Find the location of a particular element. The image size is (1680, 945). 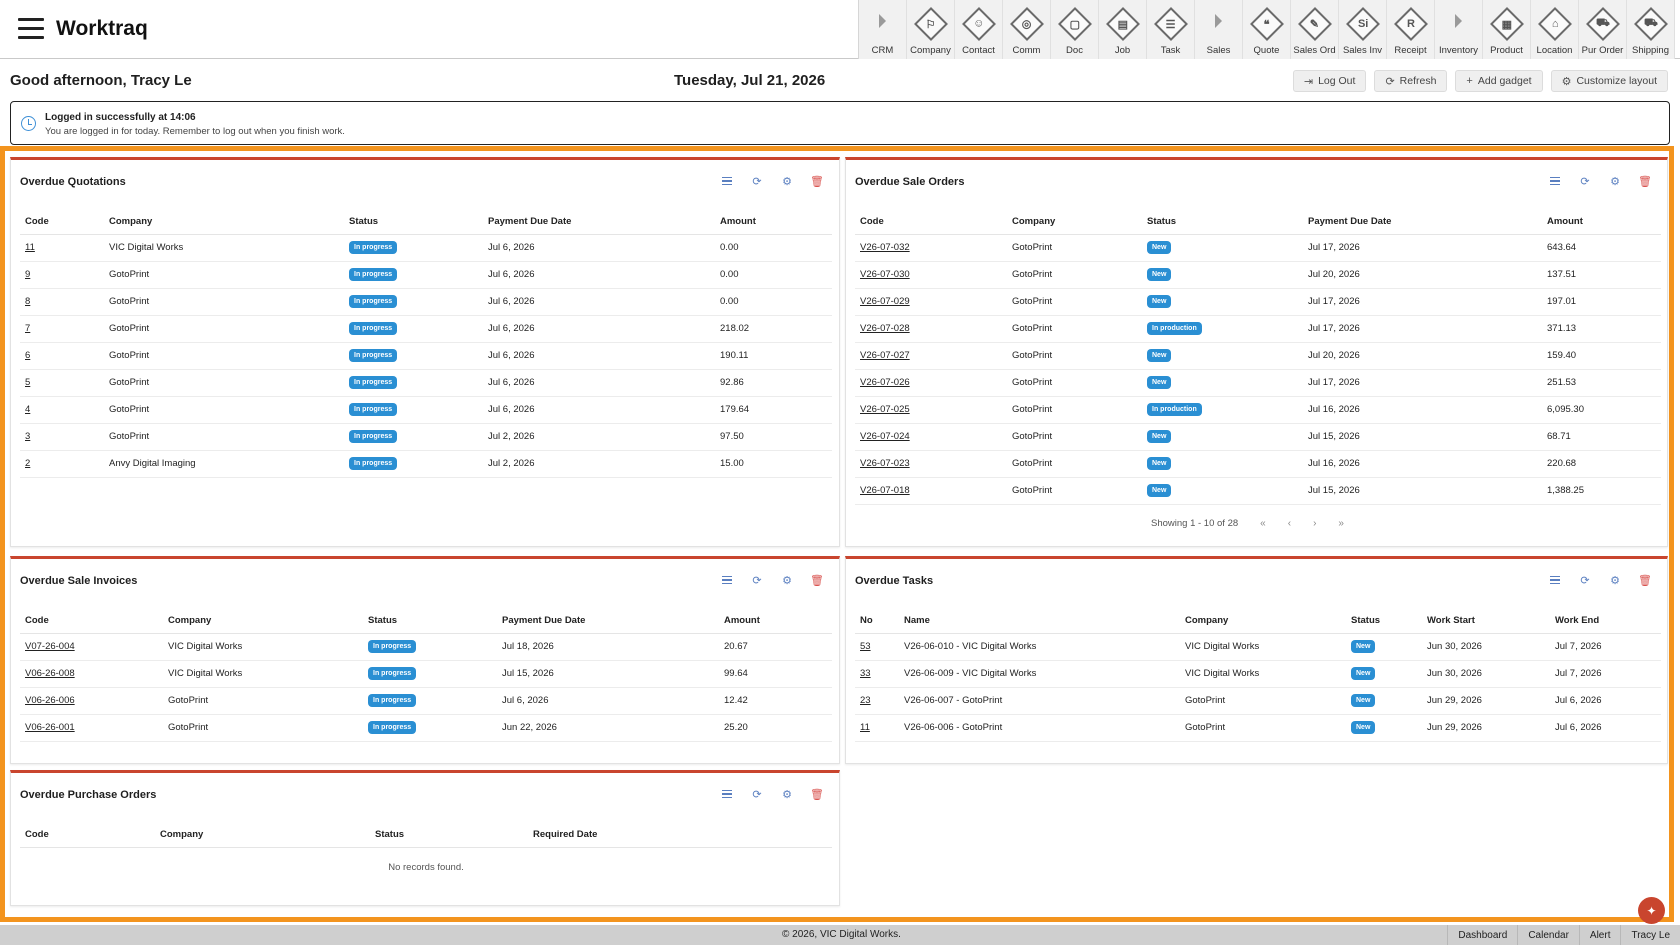

table-row: 5 GotoPrint In progress Jul 6, 2026 92.86 is located at coordinates (426, 383).